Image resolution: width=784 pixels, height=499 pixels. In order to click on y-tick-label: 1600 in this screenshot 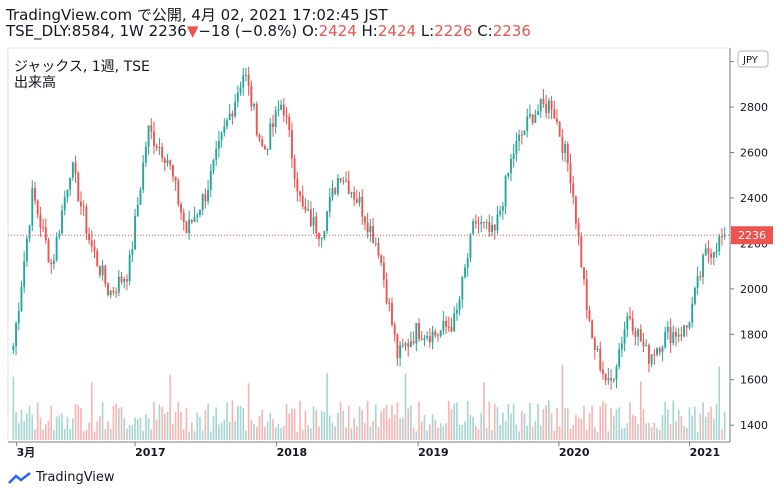, I will do `click(754, 380)`.